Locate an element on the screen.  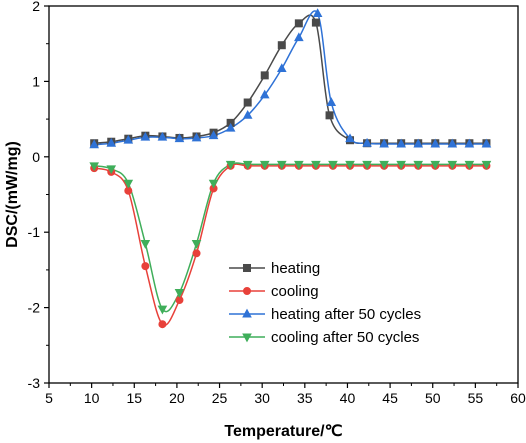
legend-label-3: cooling after 50 cycles is located at coordinates (345, 337).